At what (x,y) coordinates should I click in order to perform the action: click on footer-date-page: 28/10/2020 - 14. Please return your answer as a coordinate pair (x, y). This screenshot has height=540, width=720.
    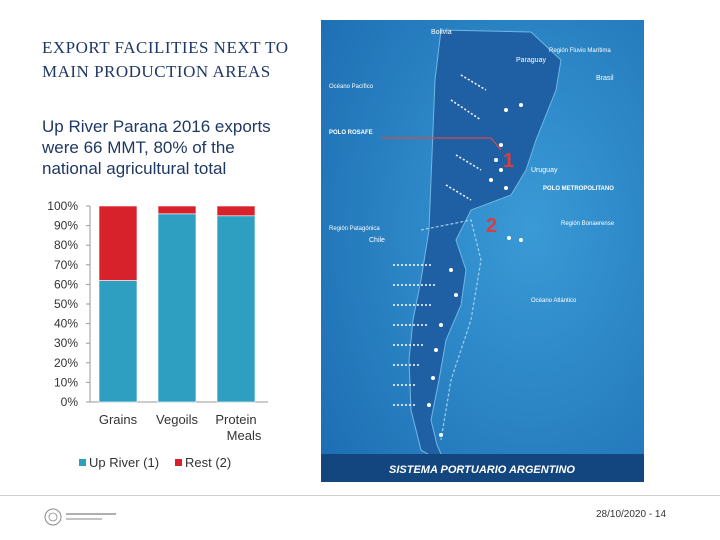
    Looking at the image, I should click on (631, 514).